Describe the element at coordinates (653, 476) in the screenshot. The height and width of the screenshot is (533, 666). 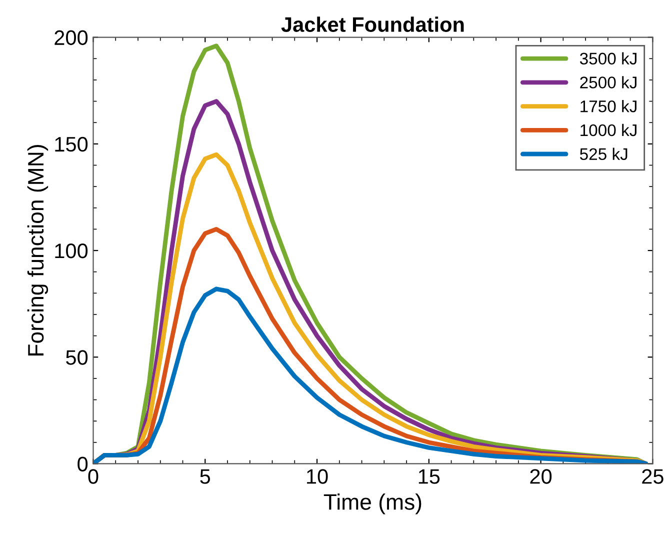
I see `x-tick-label: 25` at that location.